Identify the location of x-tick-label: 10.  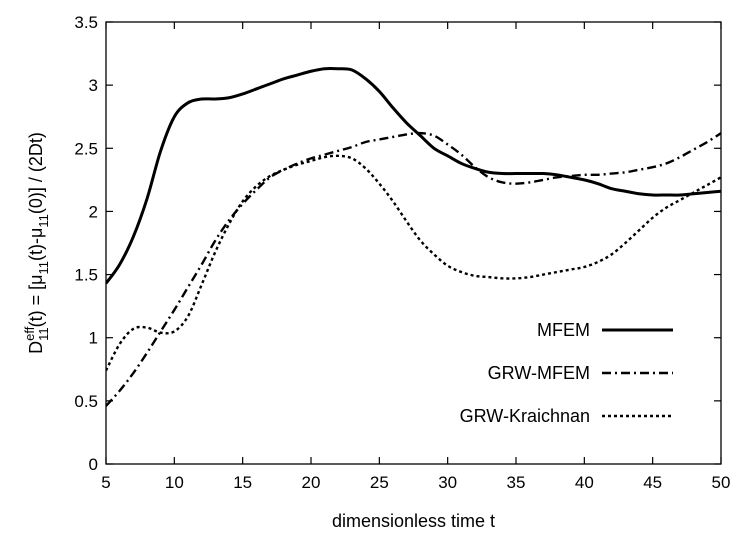
(174, 482).